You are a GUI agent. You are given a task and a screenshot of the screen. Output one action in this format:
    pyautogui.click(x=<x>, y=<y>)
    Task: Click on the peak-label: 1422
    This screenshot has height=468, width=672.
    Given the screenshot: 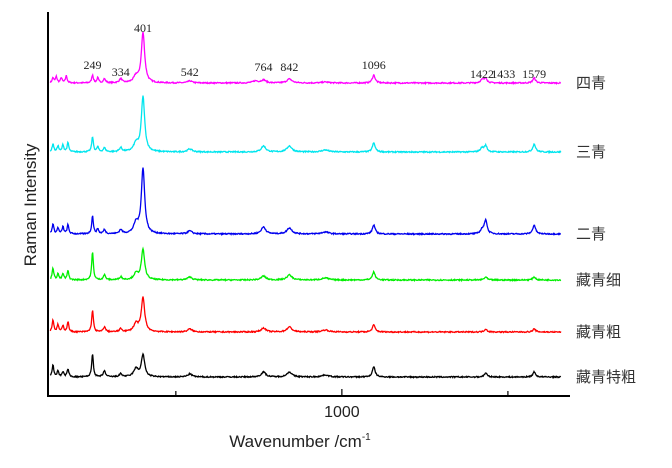 What is the action you would take?
    pyautogui.click(x=482, y=74)
    